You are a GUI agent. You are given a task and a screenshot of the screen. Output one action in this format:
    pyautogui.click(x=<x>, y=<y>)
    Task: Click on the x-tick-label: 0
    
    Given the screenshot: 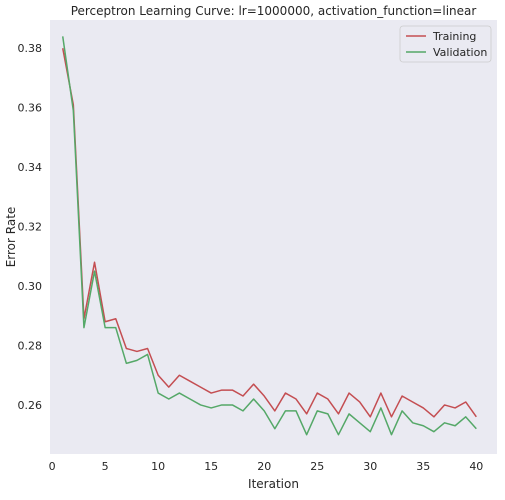 What is the action you would take?
    pyautogui.click(x=52, y=466)
    